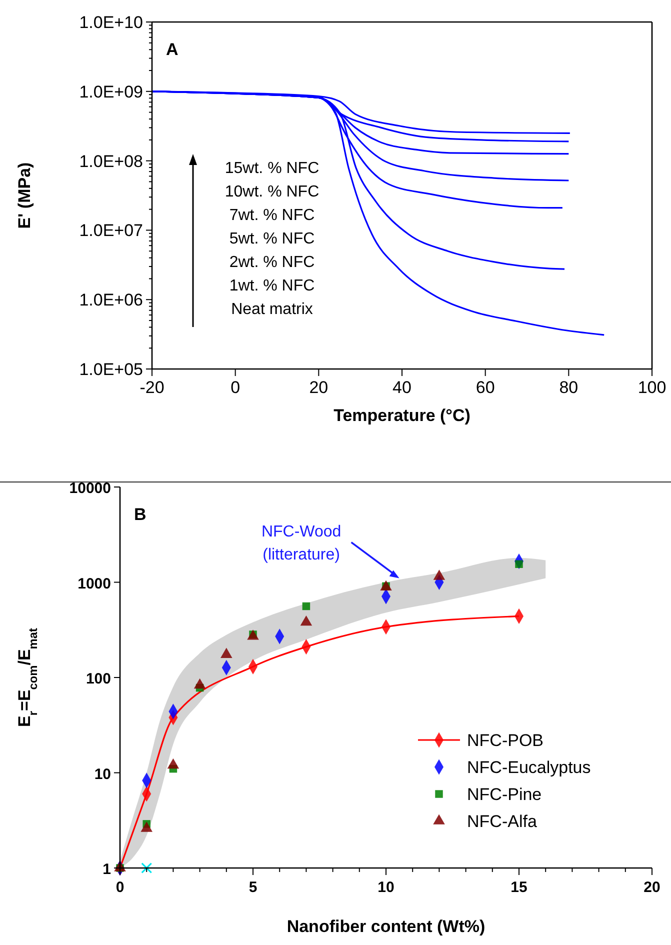 This screenshot has width=671, height=945. What do you see at coordinates (505, 740) in the screenshot?
I see `legend-label: NFC-POB` at bounding box center [505, 740].